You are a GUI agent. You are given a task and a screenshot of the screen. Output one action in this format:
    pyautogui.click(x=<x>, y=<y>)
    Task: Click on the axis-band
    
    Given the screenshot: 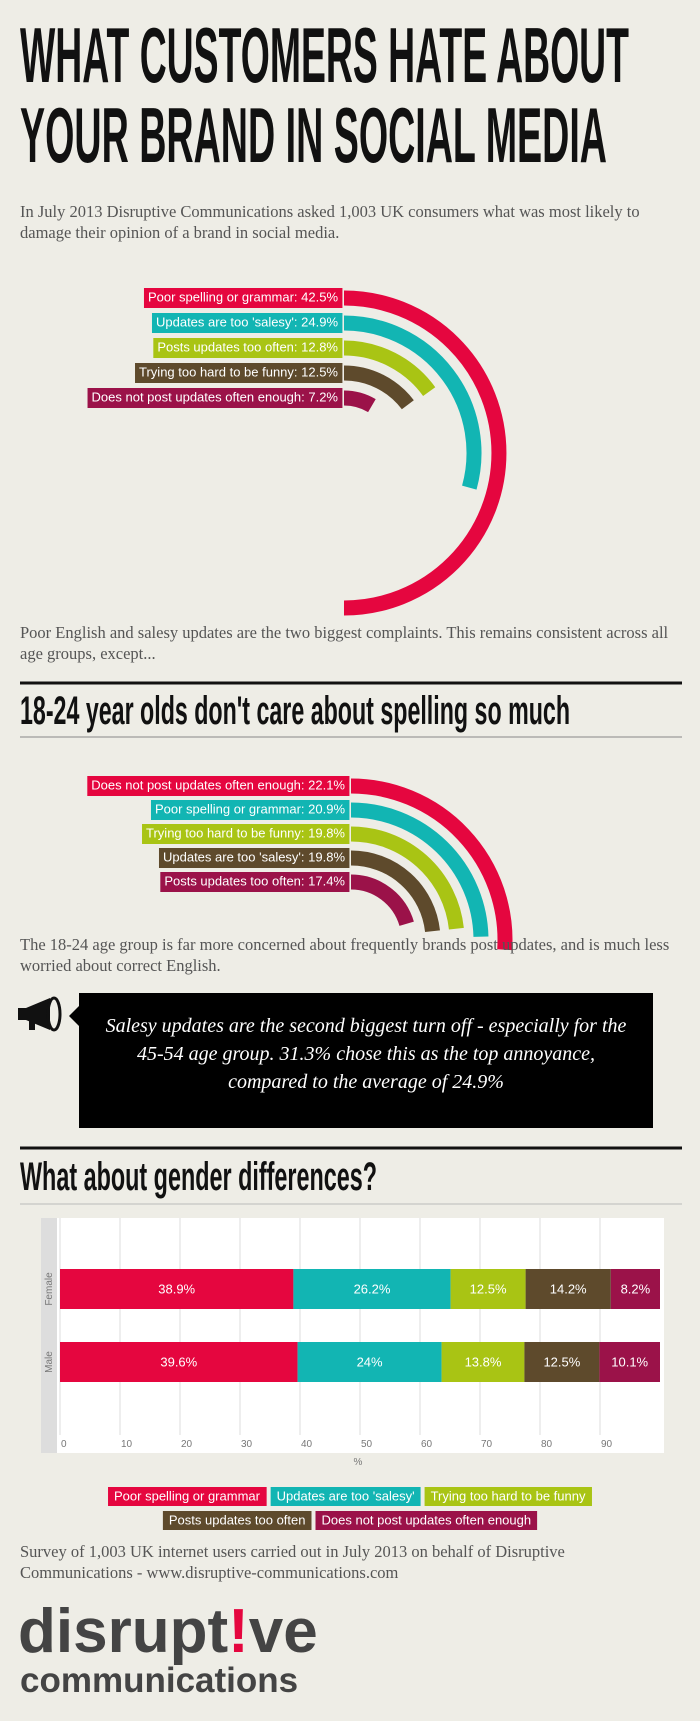 What is the action you would take?
    pyautogui.click(x=49, y=1335)
    